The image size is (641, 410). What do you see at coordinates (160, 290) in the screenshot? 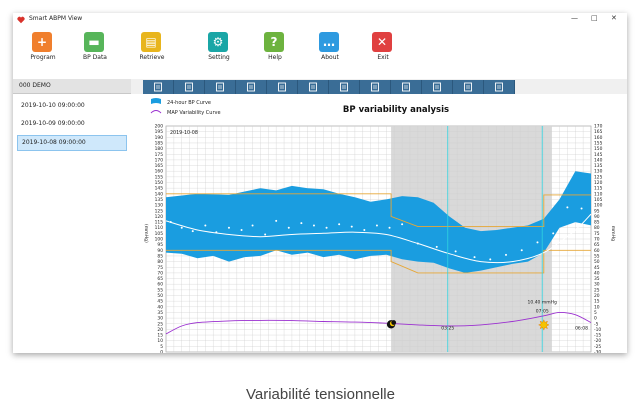
I see `left-tick-label: 55` at bounding box center [160, 290].